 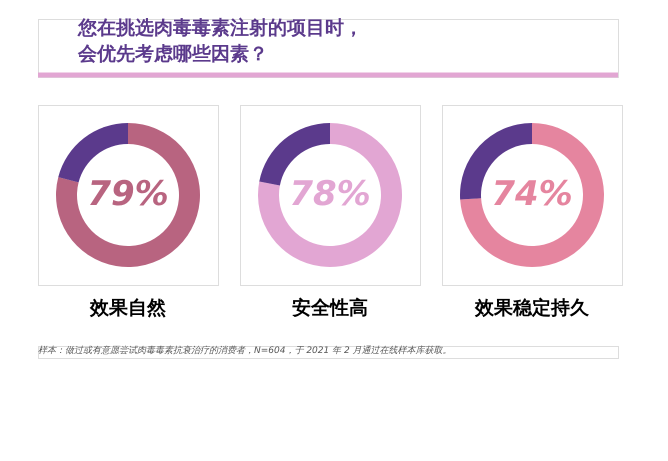 I want to click on text: 效果稳定持久, so click(x=532, y=308).